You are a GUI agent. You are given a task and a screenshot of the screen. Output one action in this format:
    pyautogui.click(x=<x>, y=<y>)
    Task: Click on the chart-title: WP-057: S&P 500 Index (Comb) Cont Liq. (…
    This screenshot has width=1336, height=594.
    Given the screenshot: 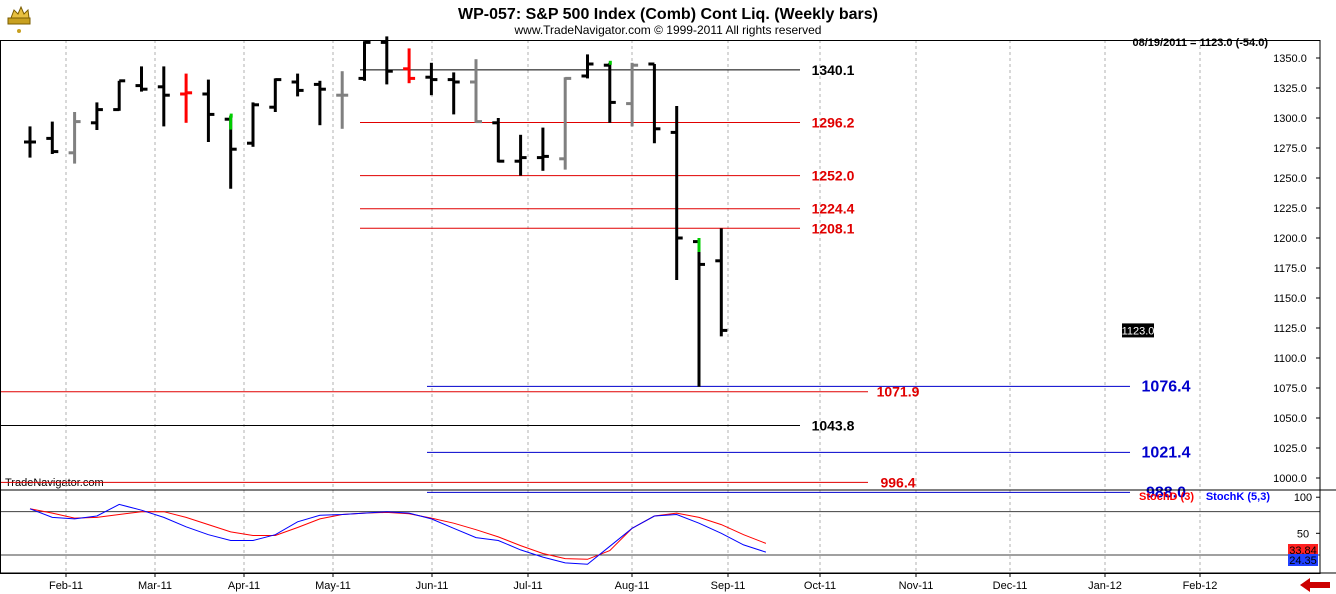 What is the action you would take?
    pyautogui.click(x=668, y=14)
    